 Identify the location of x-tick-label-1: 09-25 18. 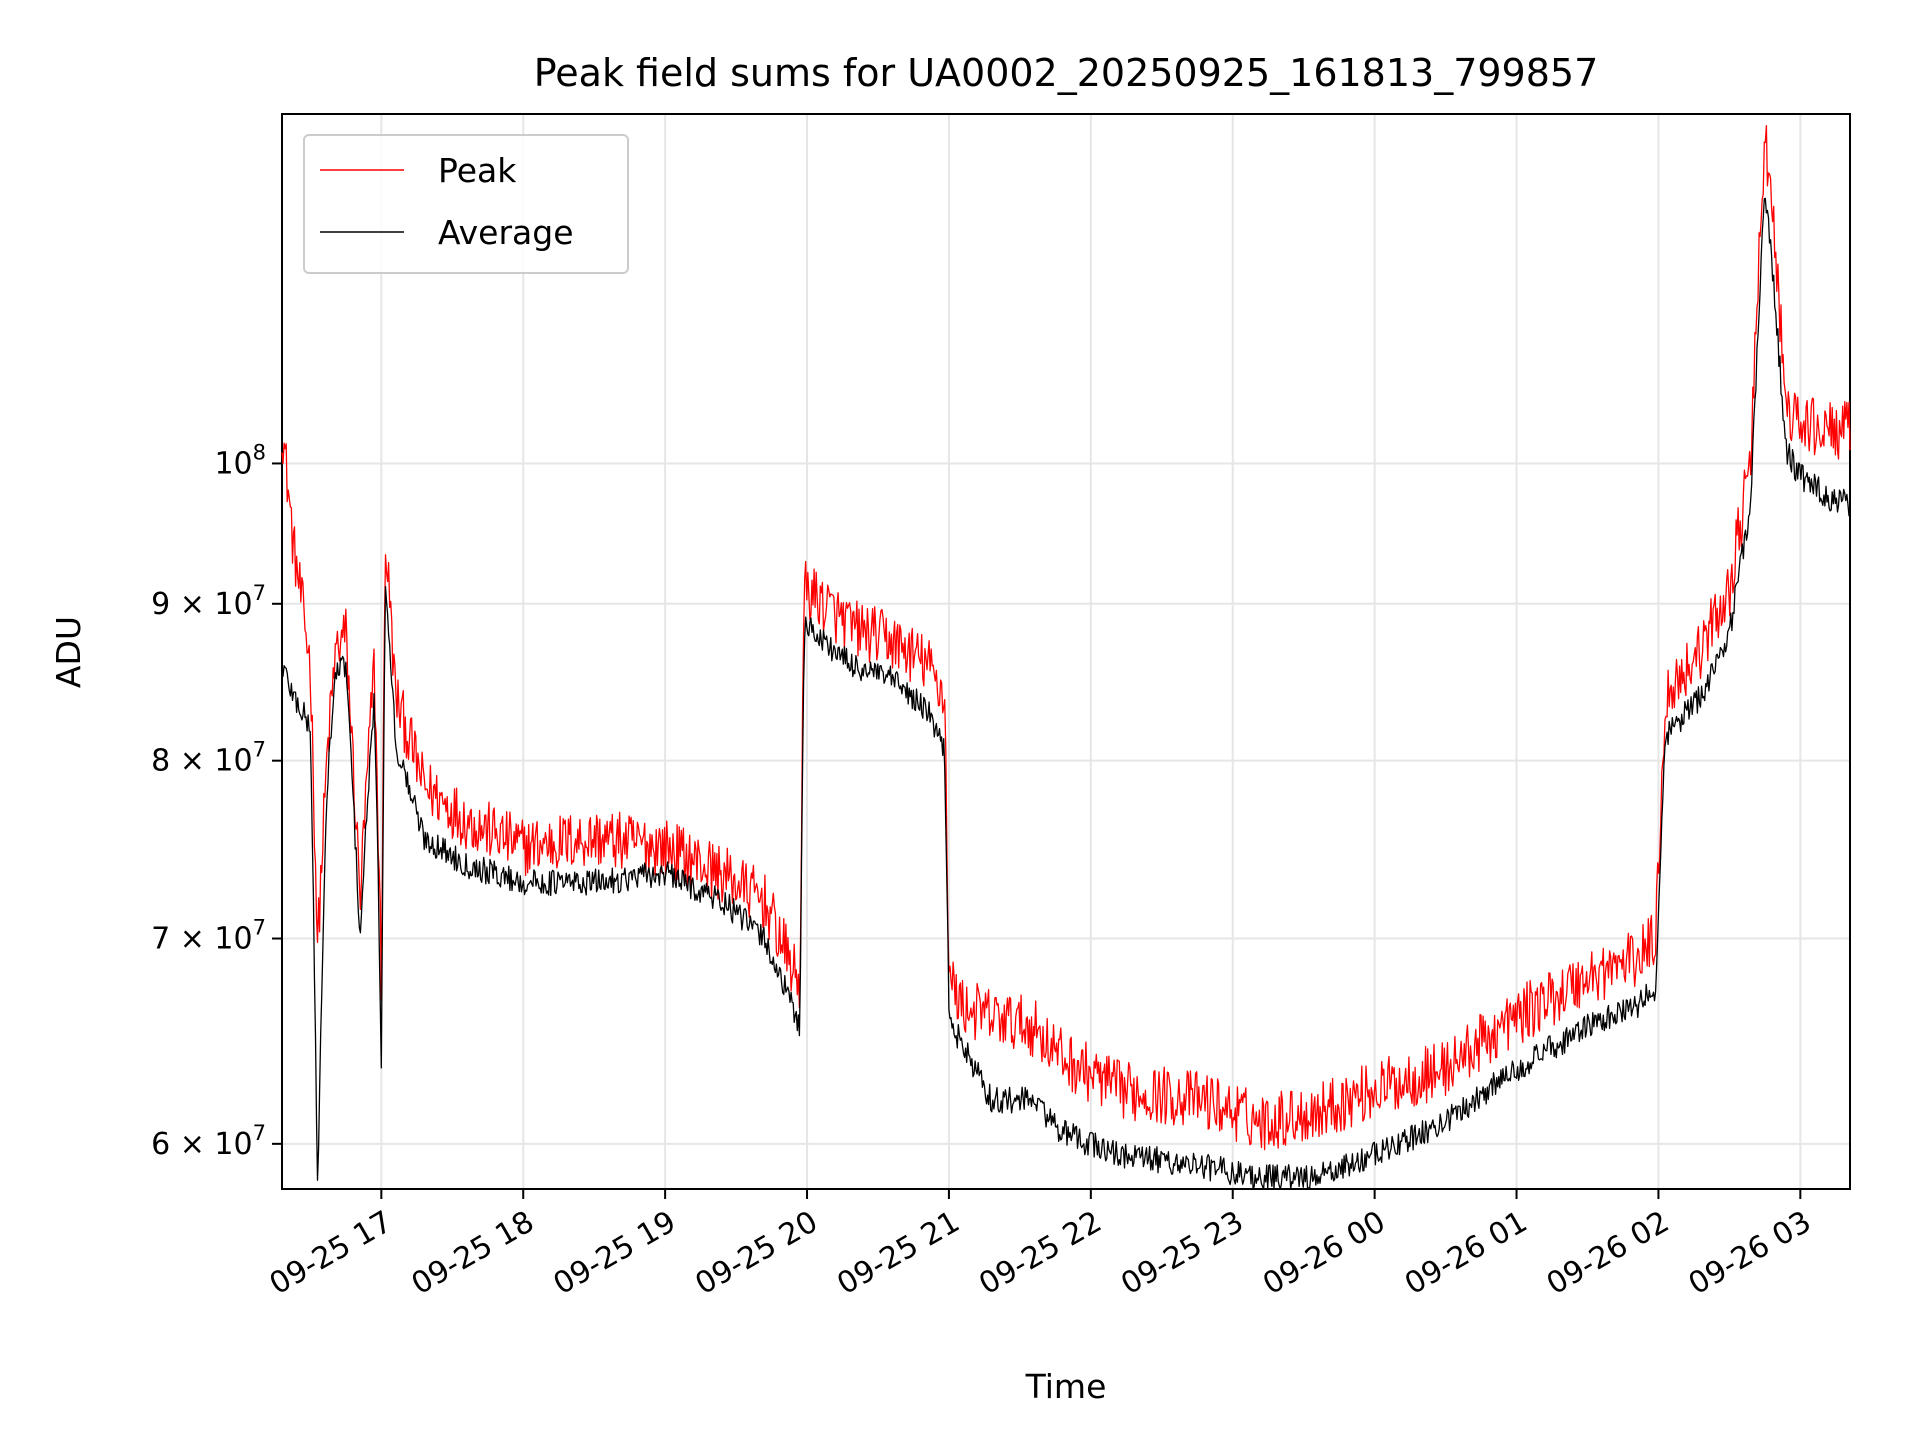
(473, 1253).